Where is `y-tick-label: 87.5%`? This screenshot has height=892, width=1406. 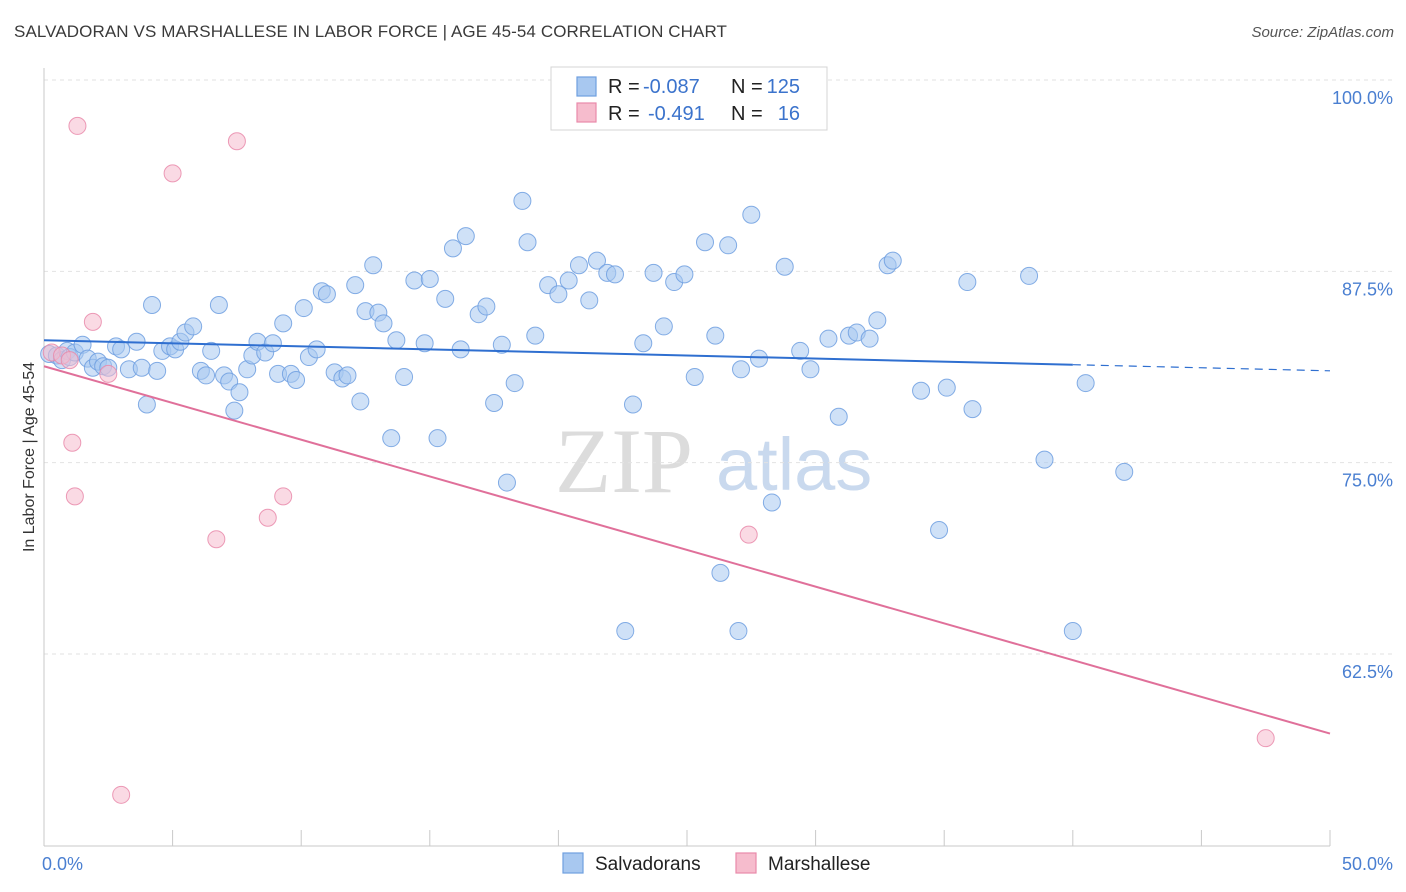
y-tick-label: 87.5% is located at coordinates (1367, 289).